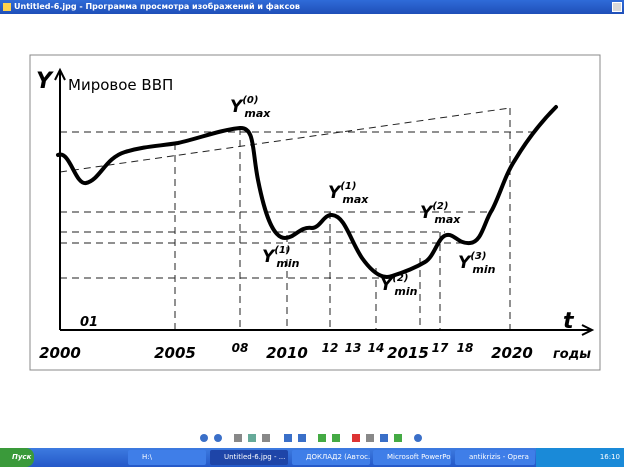 Image resolution: width=624 pixels, height=467 pixels. Describe the element at coordinates (376, 348) in the screenshot. I see `x-label: 14` at that location.